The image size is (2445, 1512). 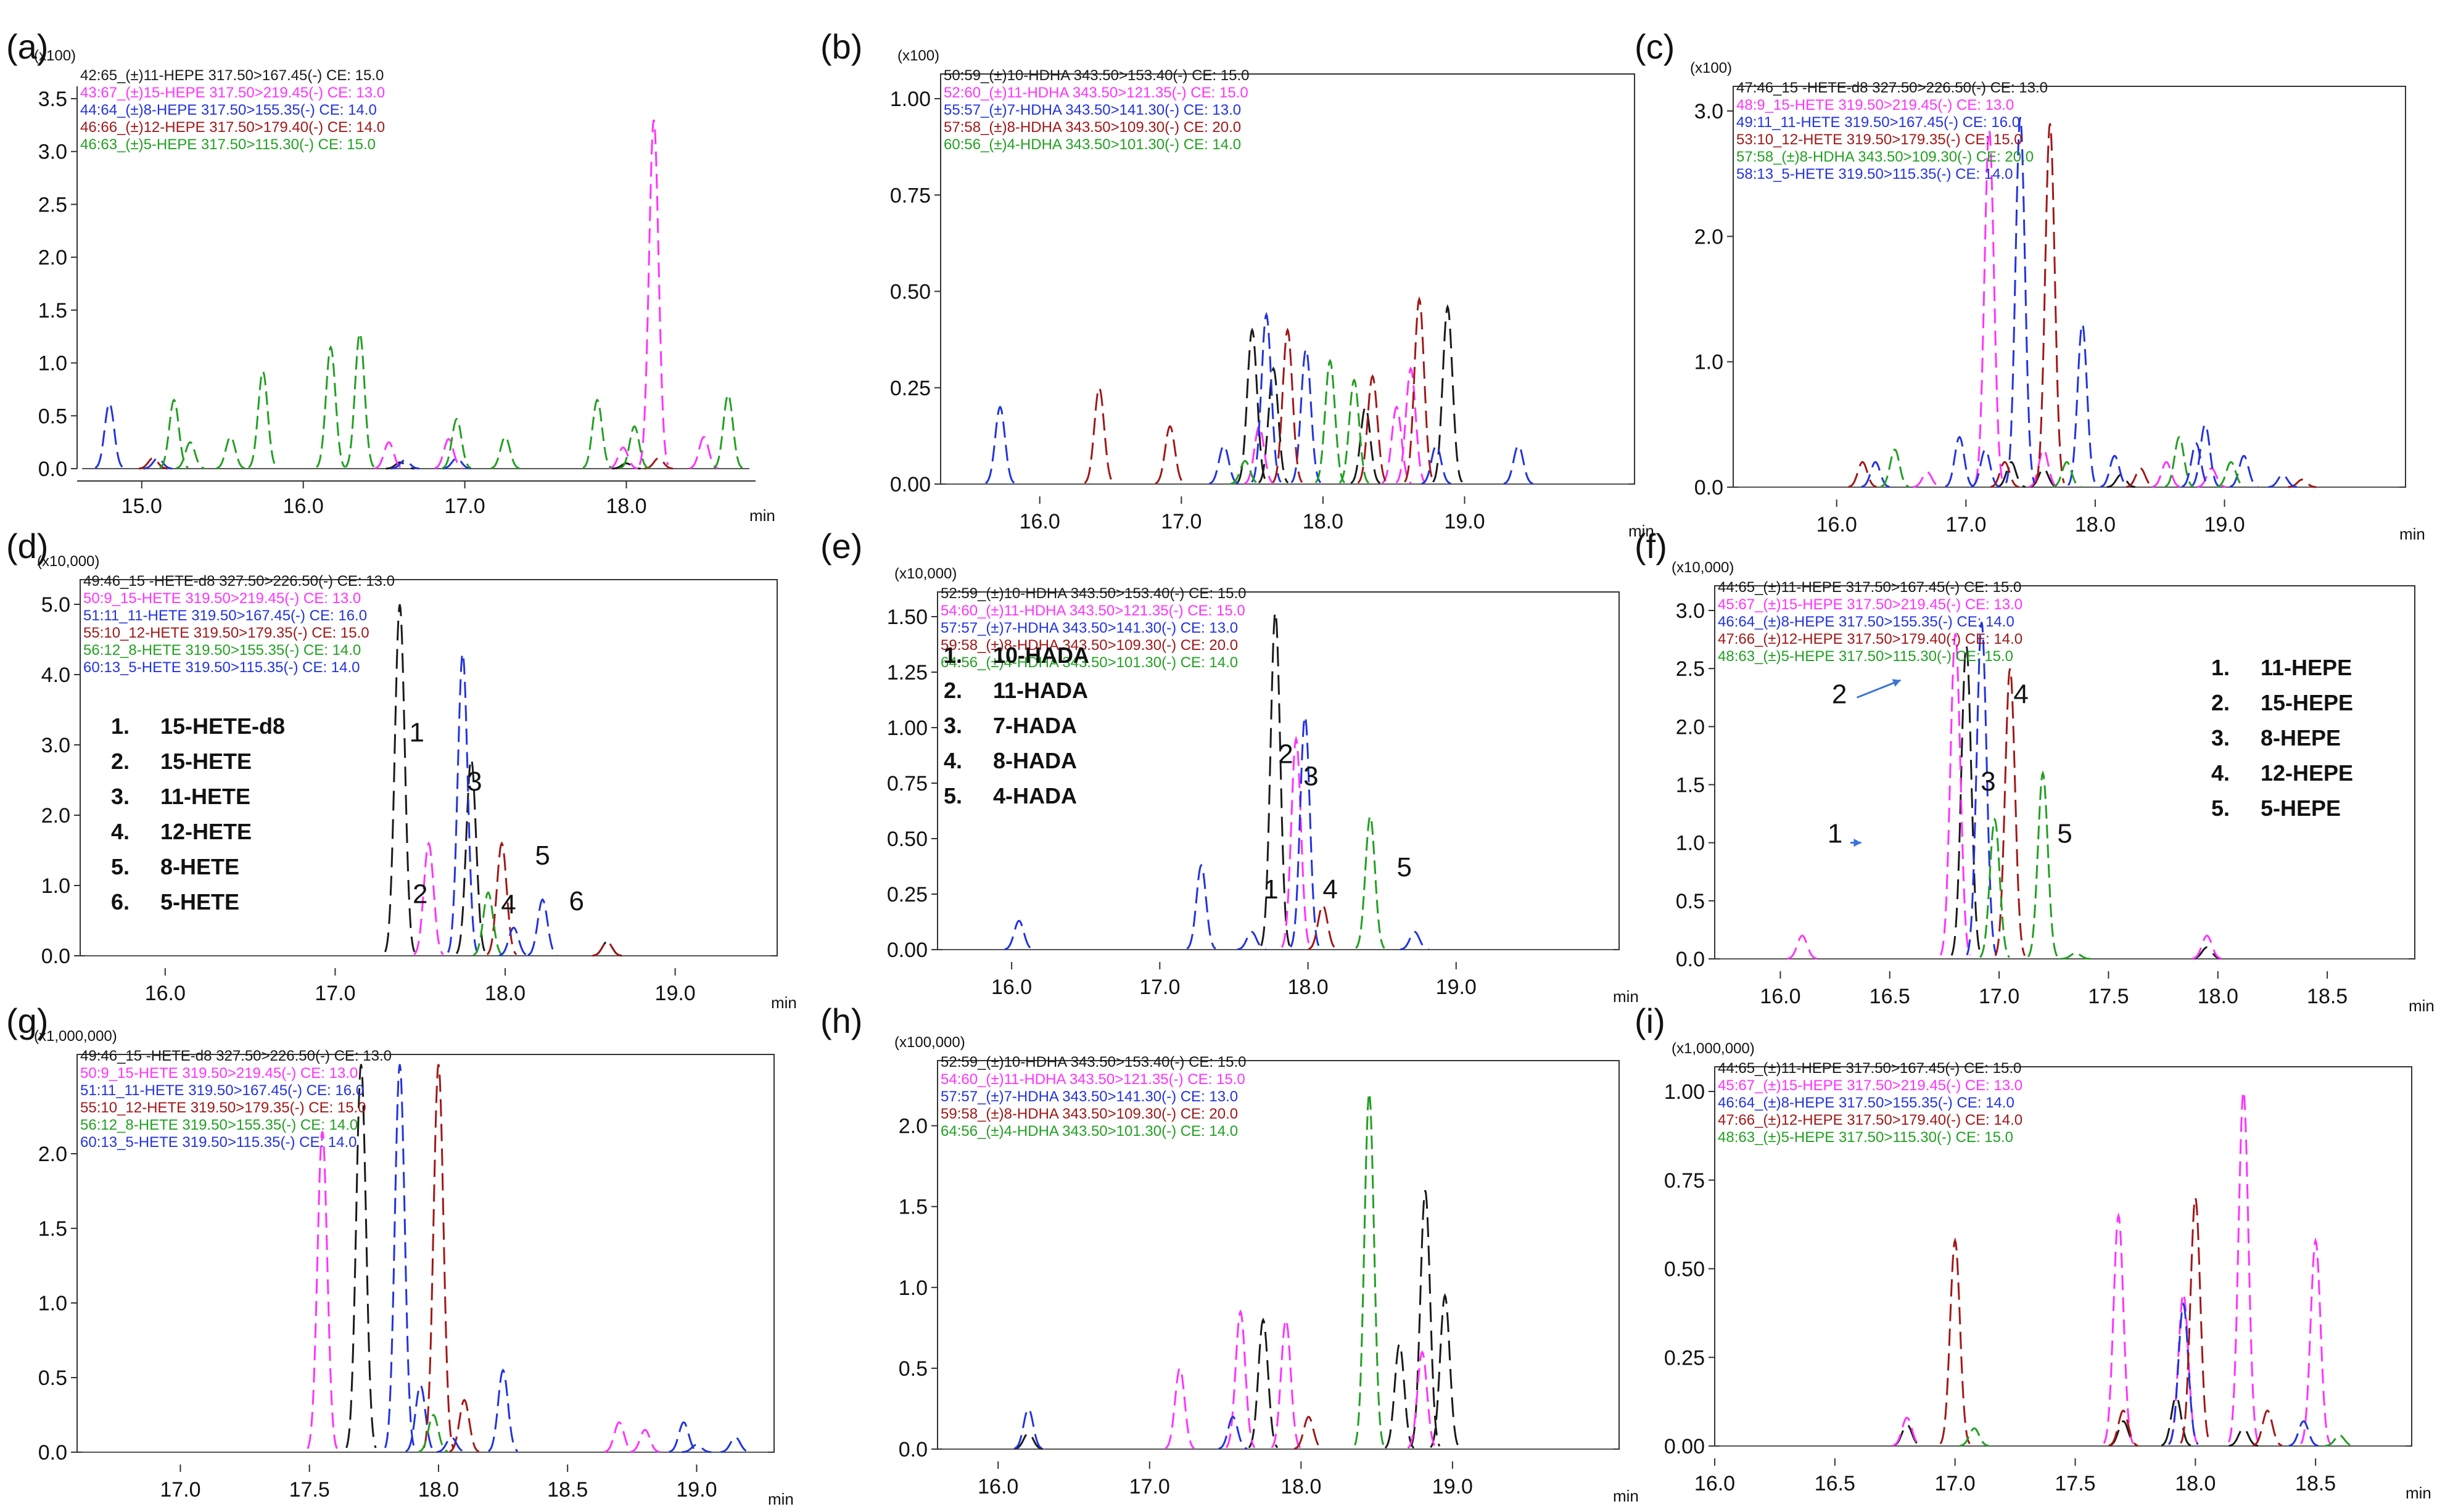 What do you see at coordinates (1456, 987) in the screenshot?
I see `x-tick-label: 19.0` at bounding box center [1456, 987].